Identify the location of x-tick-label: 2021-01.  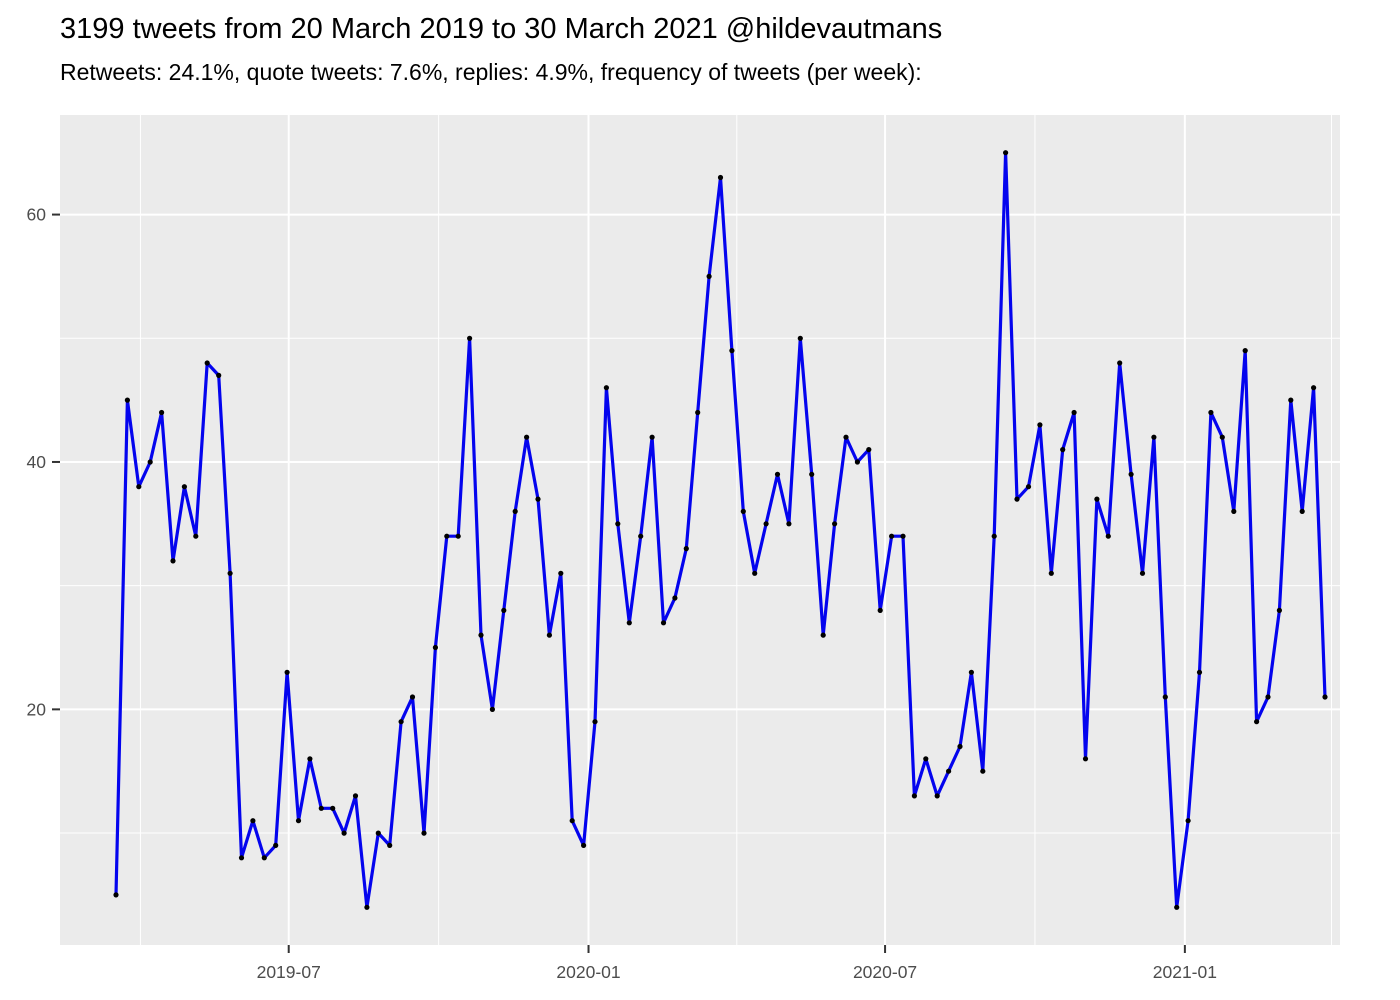
(1185, 972).